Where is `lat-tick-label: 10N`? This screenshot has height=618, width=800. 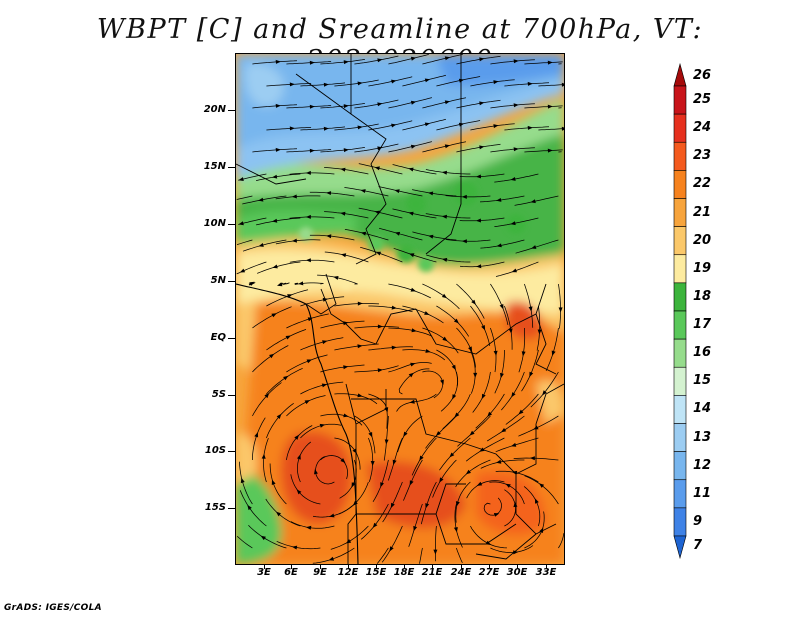
lat-tick-label: 10N is located at coordinates (214, 223).